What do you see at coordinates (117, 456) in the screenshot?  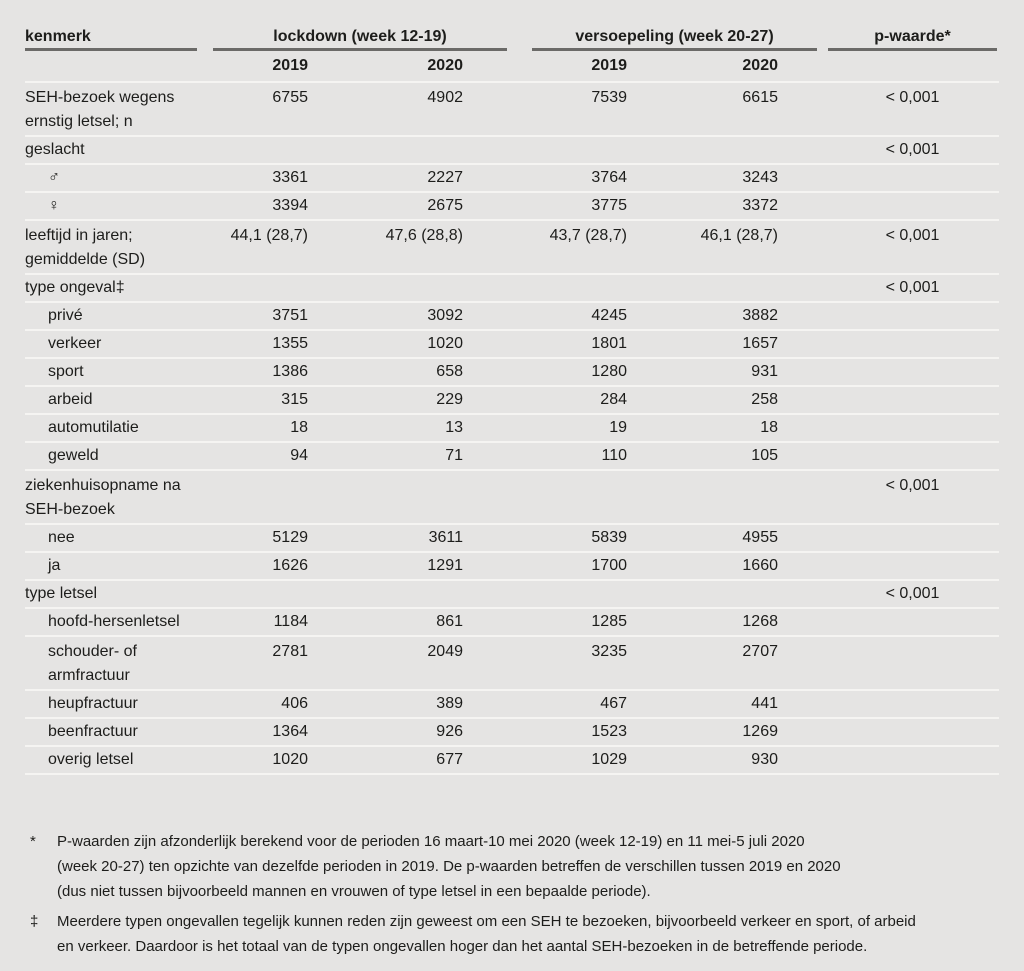 I see `row-label: geweld` at bounding box center [117, 456].